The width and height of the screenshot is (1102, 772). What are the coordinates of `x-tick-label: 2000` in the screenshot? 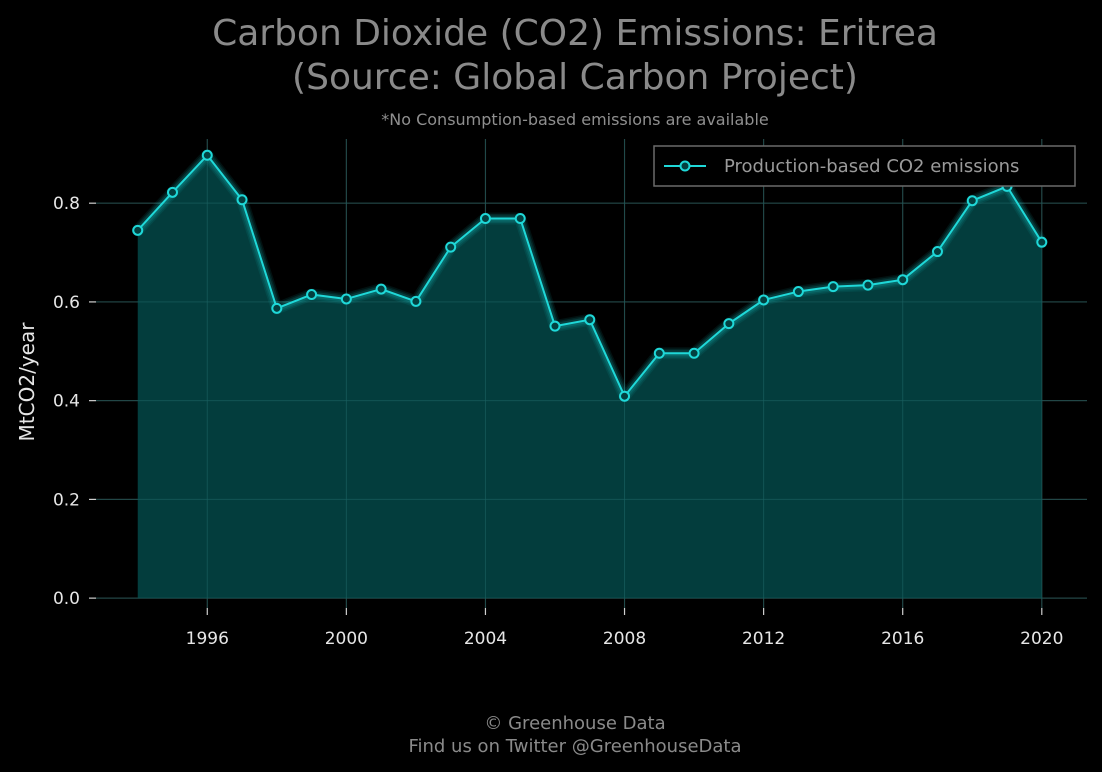 It's located at (346, 639).